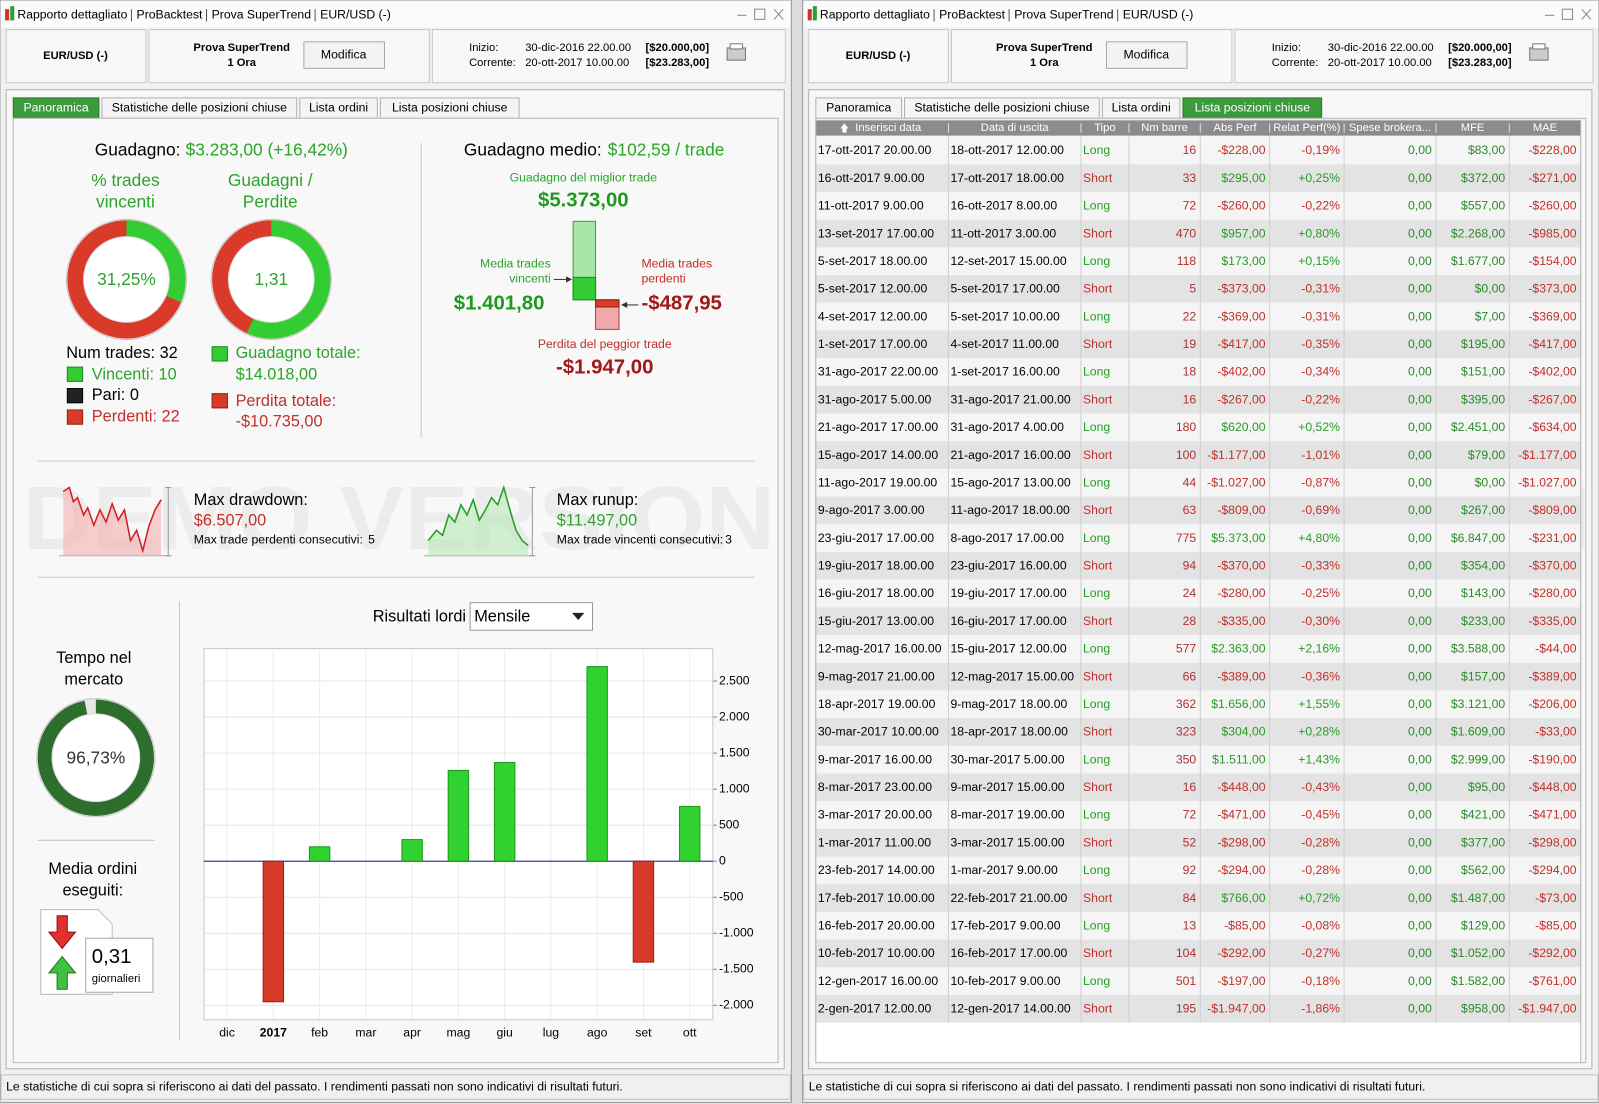  What do you see at coordinates (1190, 870) in the screenshot?
I see `table-cell: 92` at bounding box center [1190, 870].